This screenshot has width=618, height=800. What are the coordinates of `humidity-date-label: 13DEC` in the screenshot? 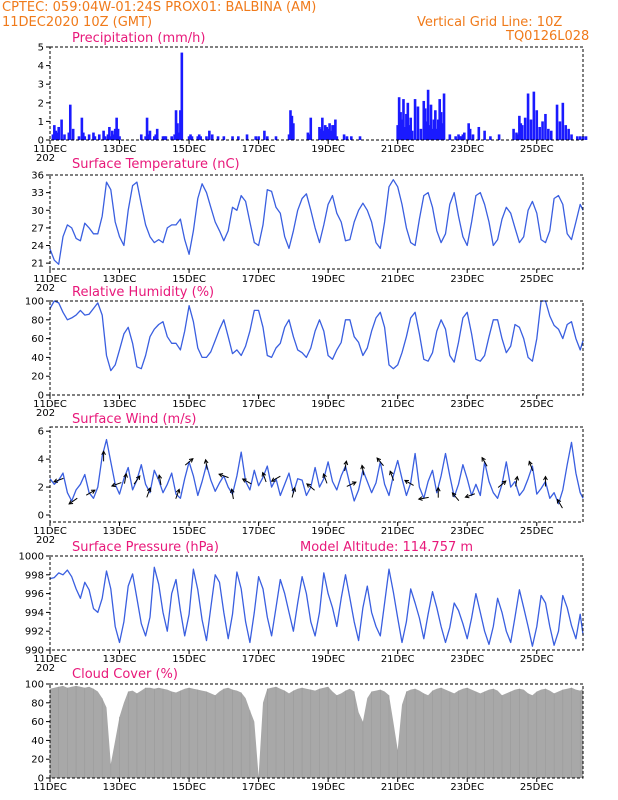 It's located at (120, 404).